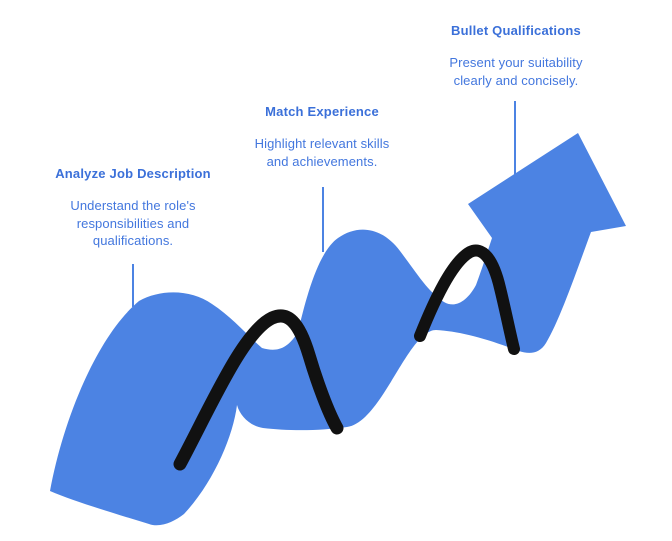 The width and height of the screenshot is (672, 541). Describe the element at coordinates (133, 173) in the screenshot. I see `step-1-title: Analyze Job Description` at that location.